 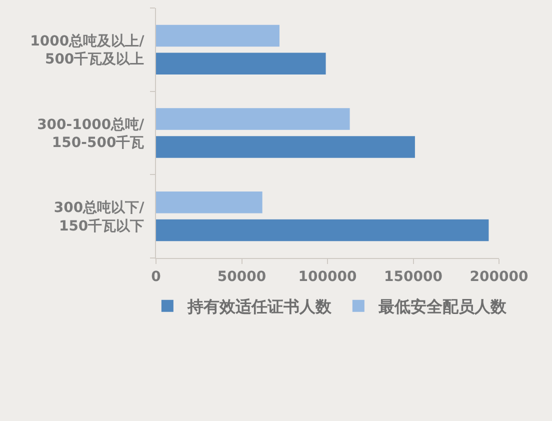 What do you see at coordinates (100, 217) in the screenshot?
I see `y-tick-label: 300总吨以下/ 150千瓦以下` at bounding box center [100, 217].